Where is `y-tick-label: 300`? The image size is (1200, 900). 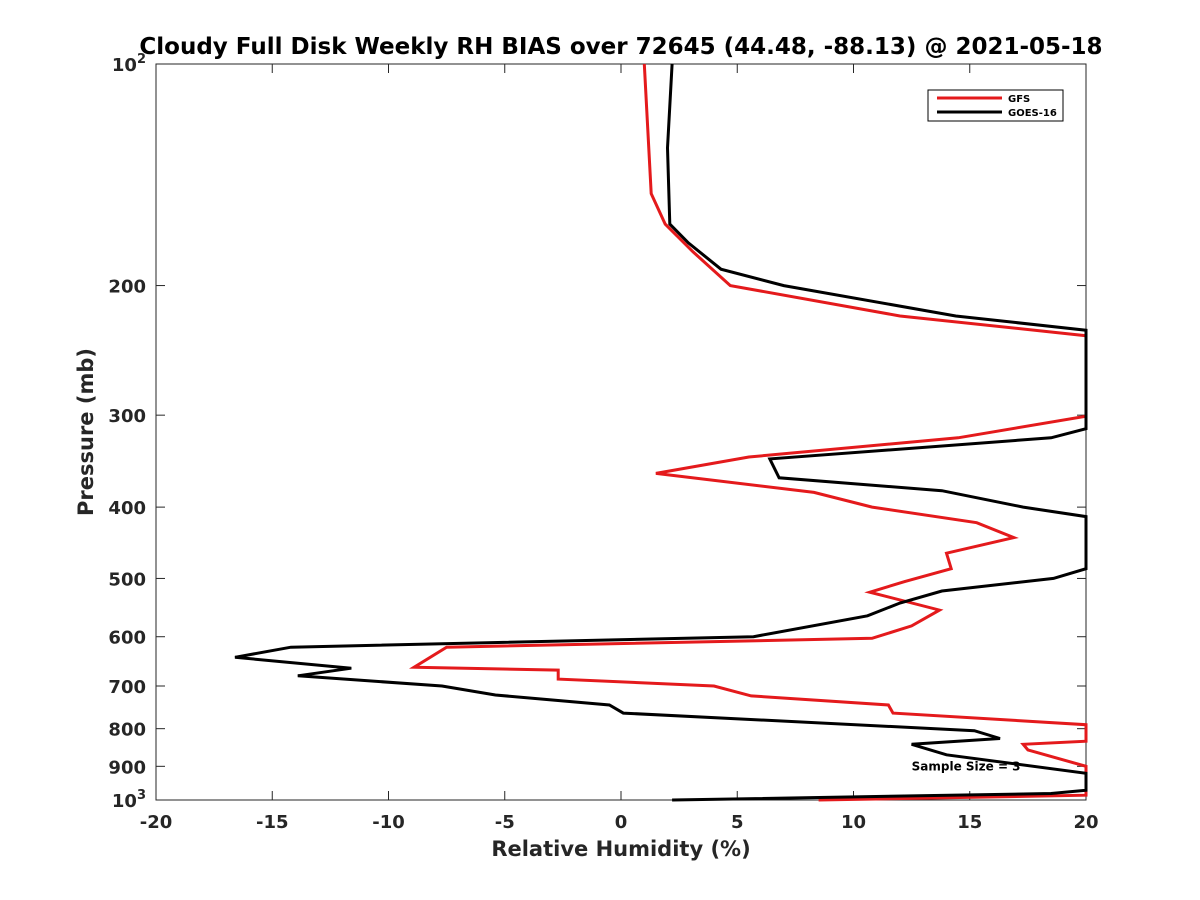
y-tick-label: 300 is located at coordinates (127, 416).